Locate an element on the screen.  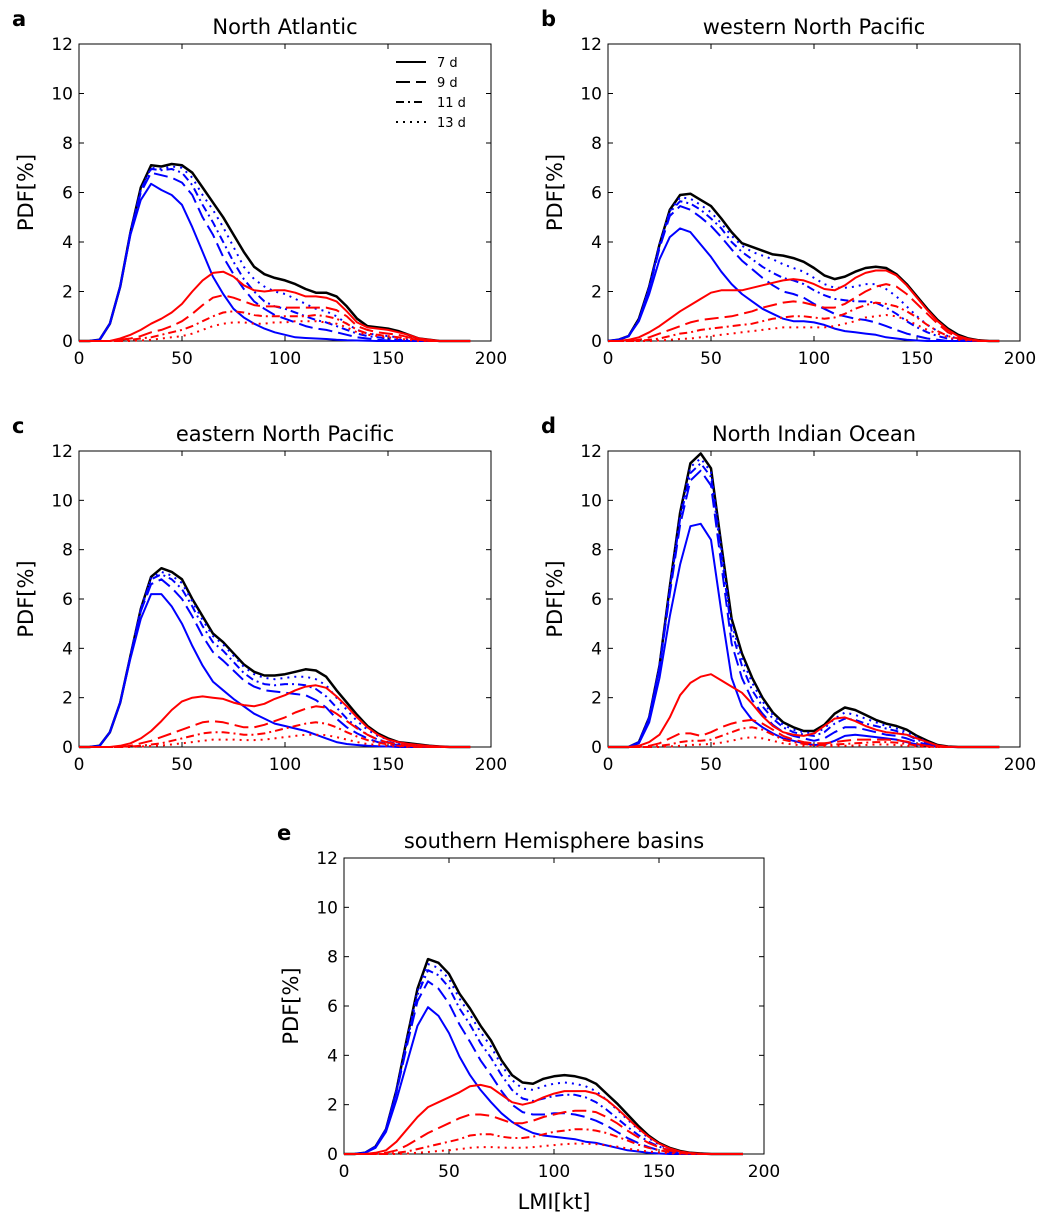
panel-title: North Atlantic is located at coordinates (284, 27).